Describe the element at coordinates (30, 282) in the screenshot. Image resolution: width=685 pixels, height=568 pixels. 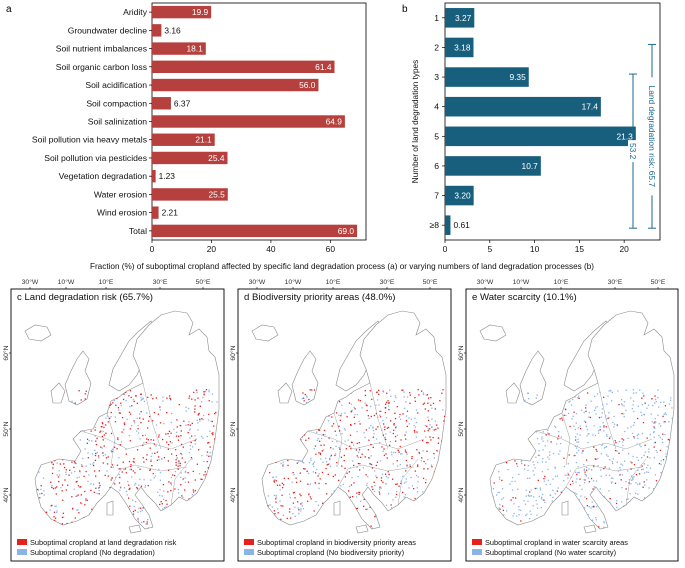
I see `lon-tick-label: 30°W` at that location.